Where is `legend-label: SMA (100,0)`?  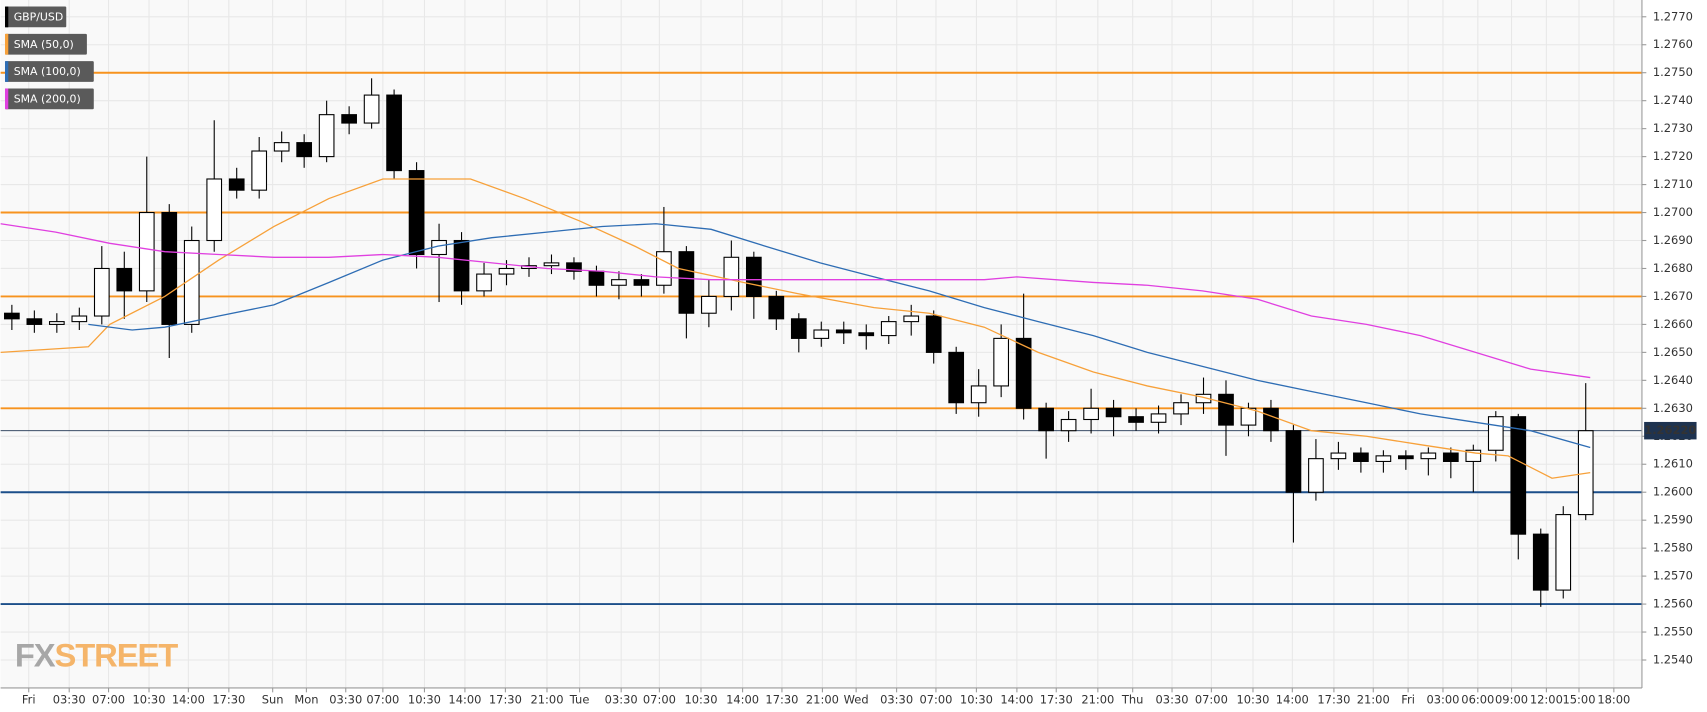
legend-label: SMA (100,0) is located at coordinates (47, 71).